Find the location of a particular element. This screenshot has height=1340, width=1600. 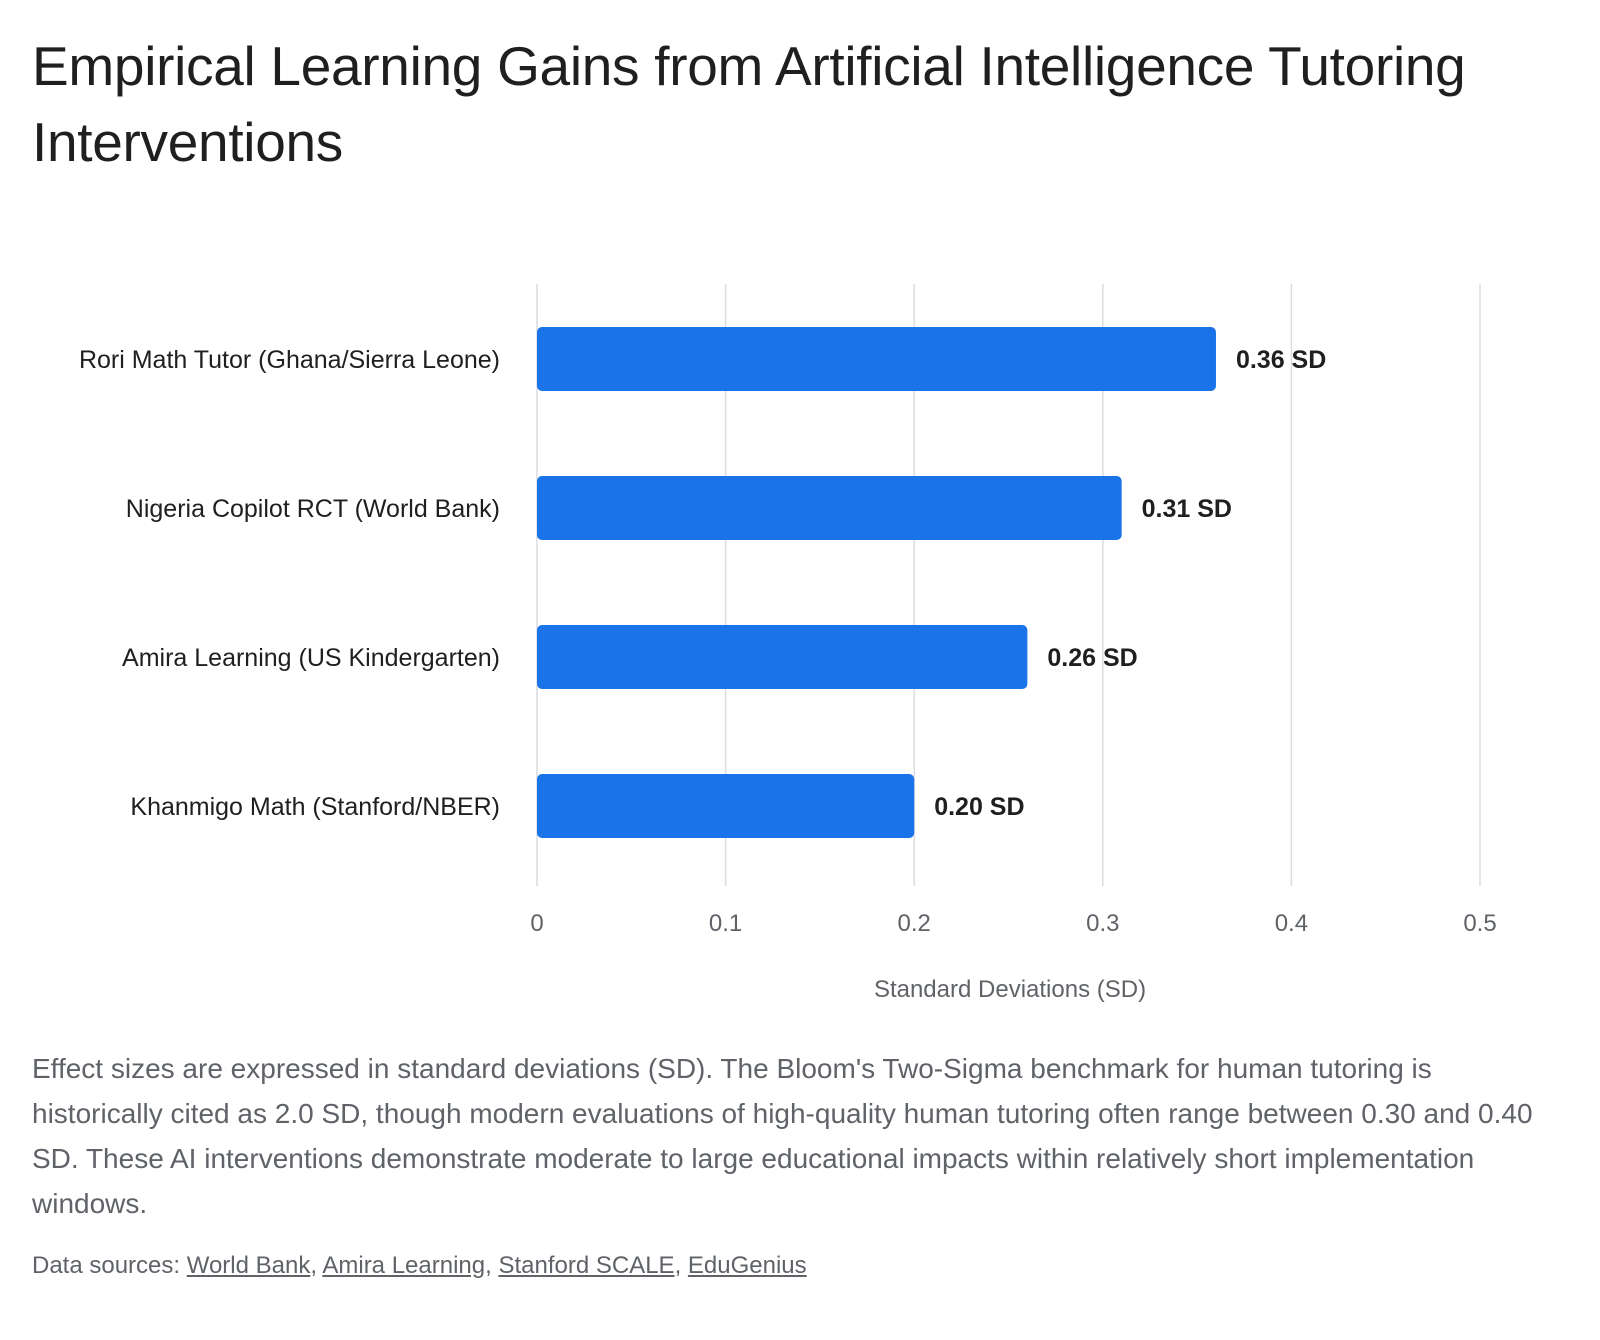

data-label: 0.36 SD is located at coordinates (1281, 360).